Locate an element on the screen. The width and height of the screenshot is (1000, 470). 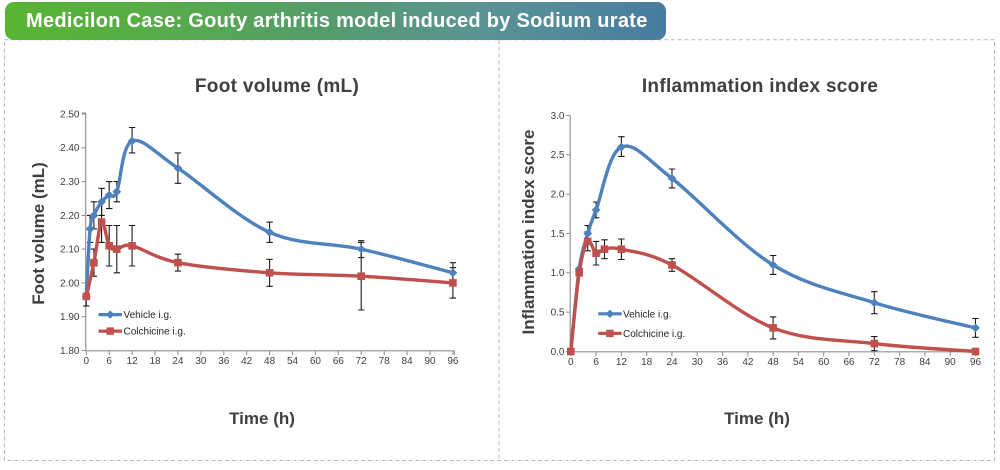
svg-text: 2.30 is located at coordinates (70, 182).